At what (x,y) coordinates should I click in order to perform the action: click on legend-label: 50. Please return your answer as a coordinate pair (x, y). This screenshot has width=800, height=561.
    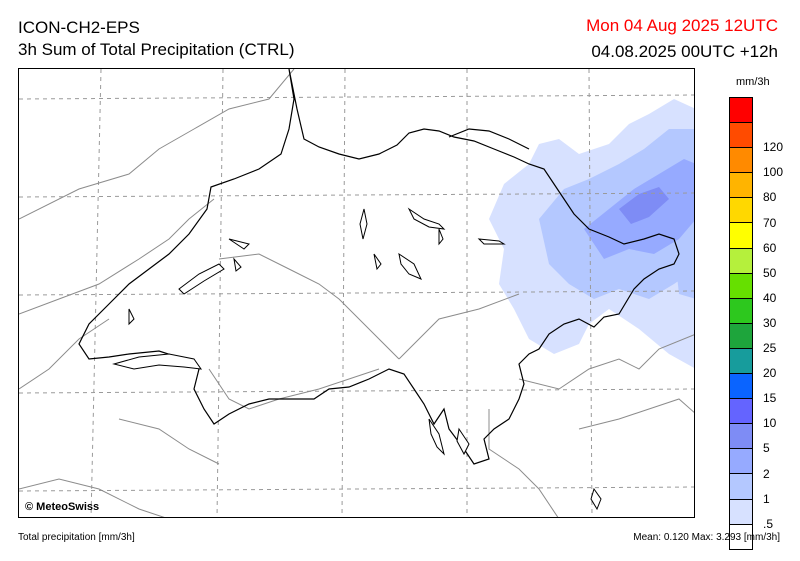
    Looking at the image, I should click on (770, 272).